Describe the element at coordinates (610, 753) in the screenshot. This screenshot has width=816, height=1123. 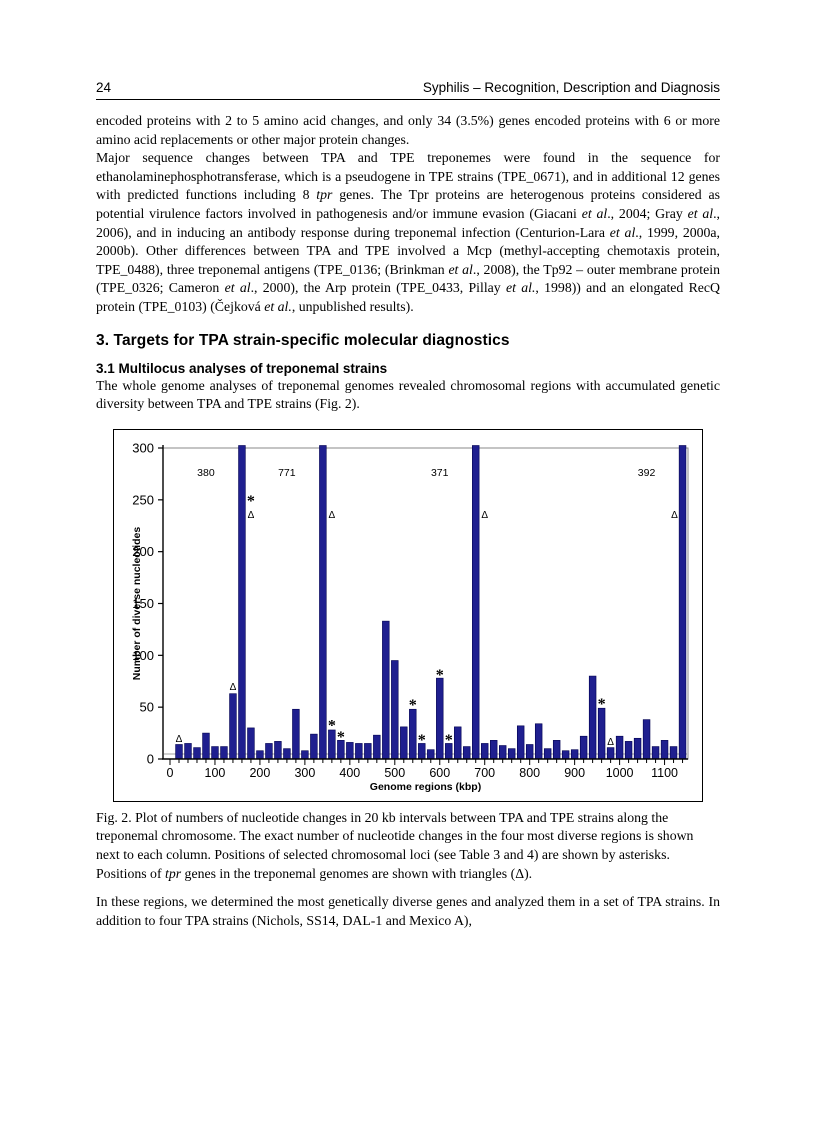
I see `bar-980kbp` at that location.